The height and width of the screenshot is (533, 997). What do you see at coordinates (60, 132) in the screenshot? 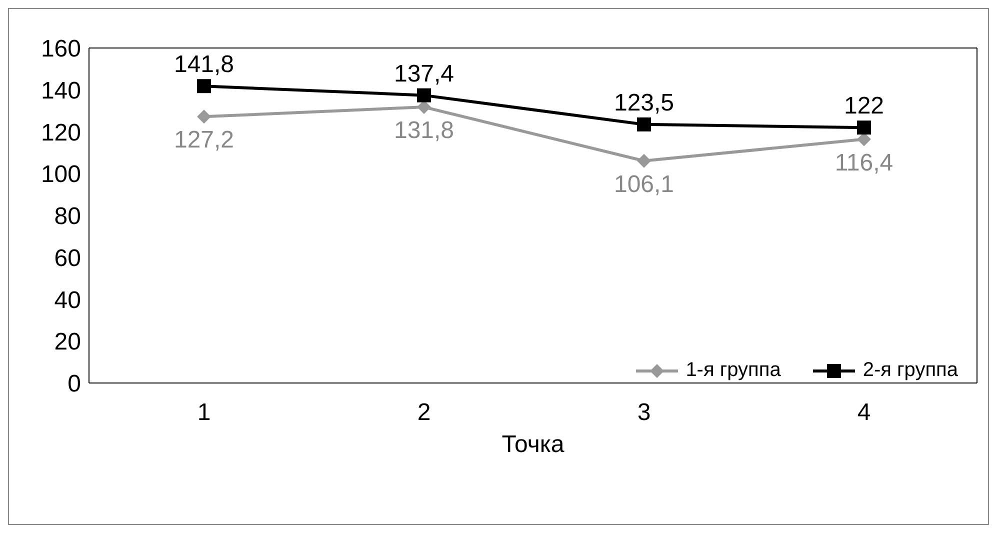
I see `y-tick-label: 120` at bounding box center [60, 132].